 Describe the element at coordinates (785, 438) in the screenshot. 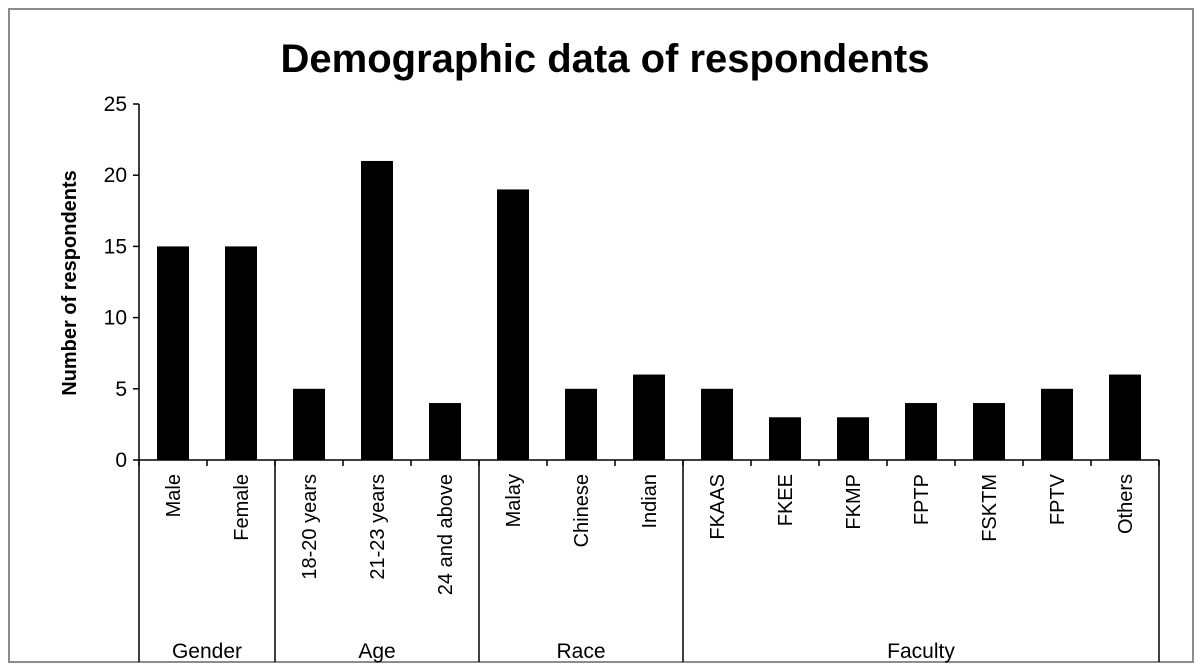

I see `bar-fkee` at that location.